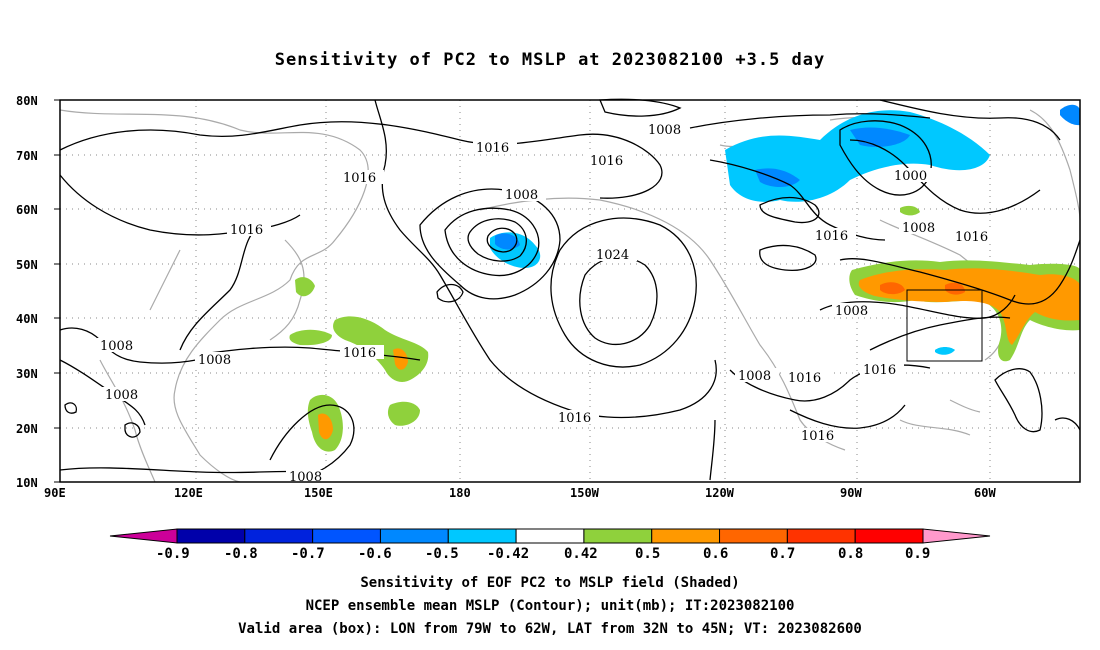 The image size is (1100, 650). I want to click on lat-label: 20N, so click(27, 429).